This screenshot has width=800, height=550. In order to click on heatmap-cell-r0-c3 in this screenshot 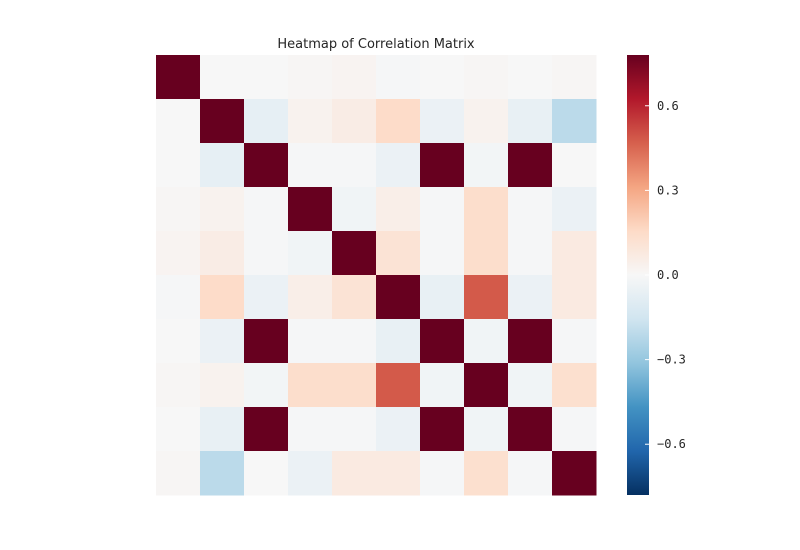, I will do `click(310, 77)`.